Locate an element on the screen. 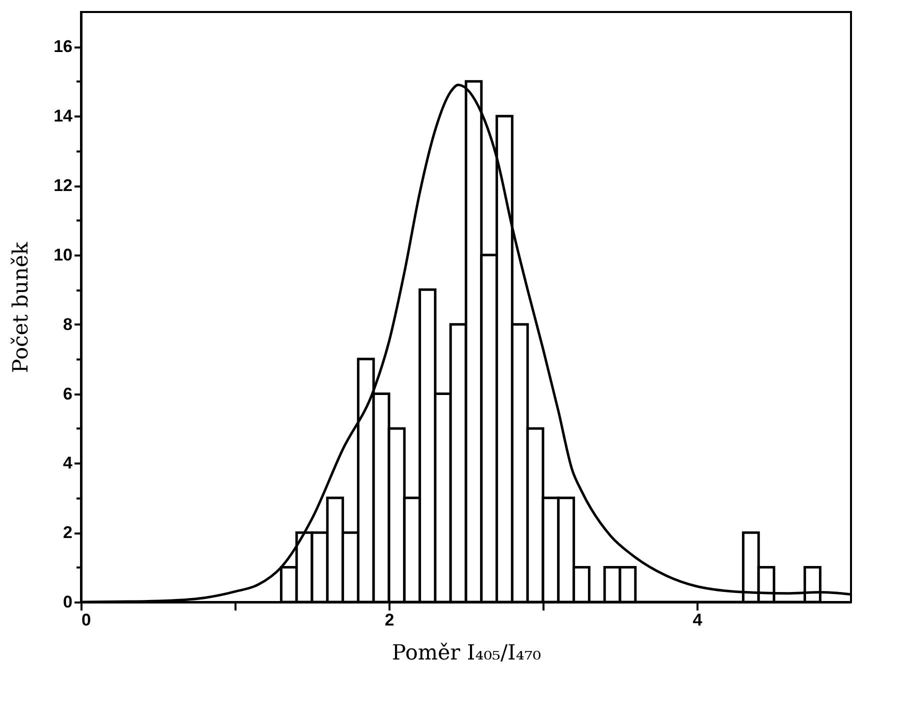 The width and height of the screenshot is (904, 706). x-tick-label: 2 is located at coordinates (389, 620).